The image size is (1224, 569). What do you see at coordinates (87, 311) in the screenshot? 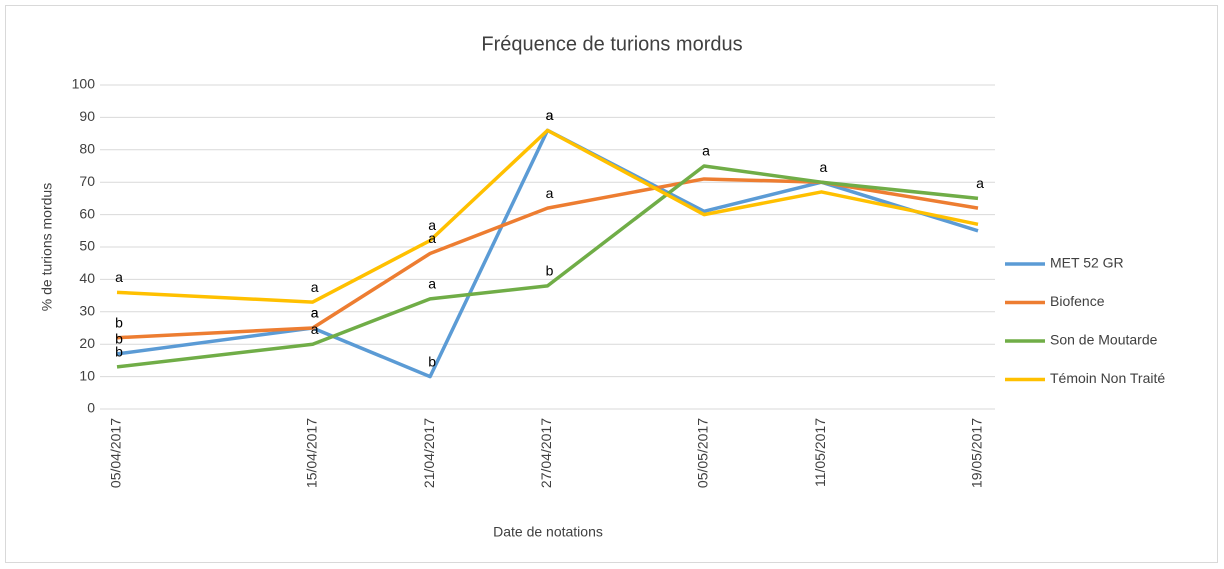
I see `y-tick-label: 30` at bounding box center [87, 311].